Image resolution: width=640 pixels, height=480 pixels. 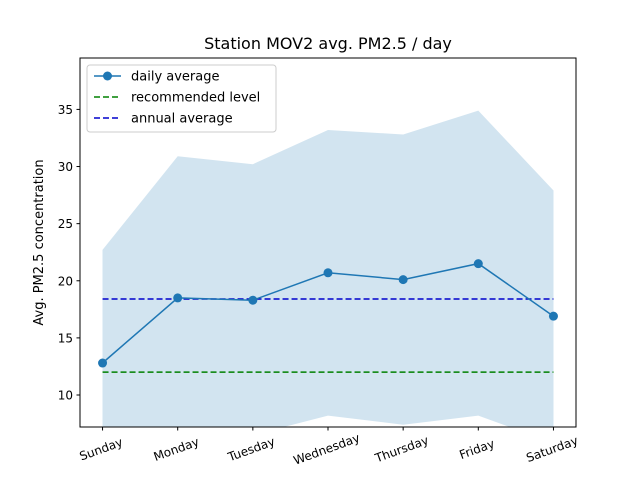 What do you see at coordinates (175, 77) in the screenshot?
I see `legend-daily-average-label: daily average` at bounding box center [175, 77].